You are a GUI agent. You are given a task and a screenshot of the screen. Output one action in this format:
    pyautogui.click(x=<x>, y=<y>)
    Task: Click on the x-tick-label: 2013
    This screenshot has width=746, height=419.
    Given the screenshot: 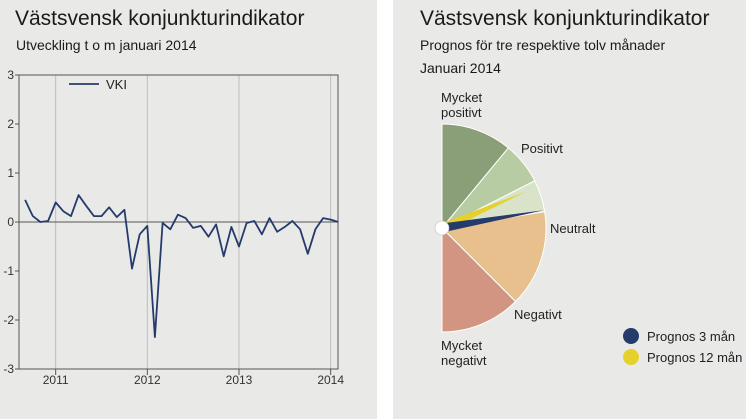 What is the action you would take?
    pyautogui.click(x=239, y=380)
    